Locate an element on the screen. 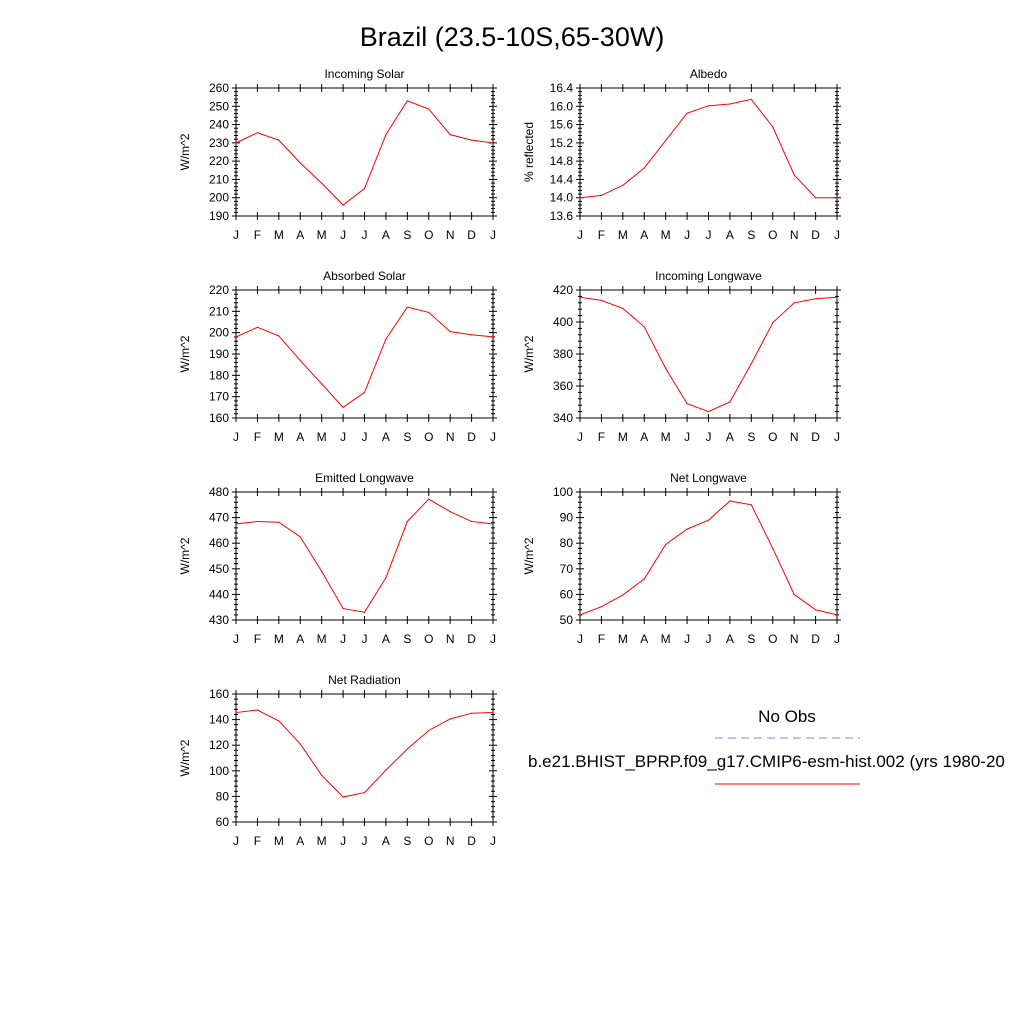 The image size is (1024, 1024). y-tick-label: 400 is located at coordinates (563, 322).